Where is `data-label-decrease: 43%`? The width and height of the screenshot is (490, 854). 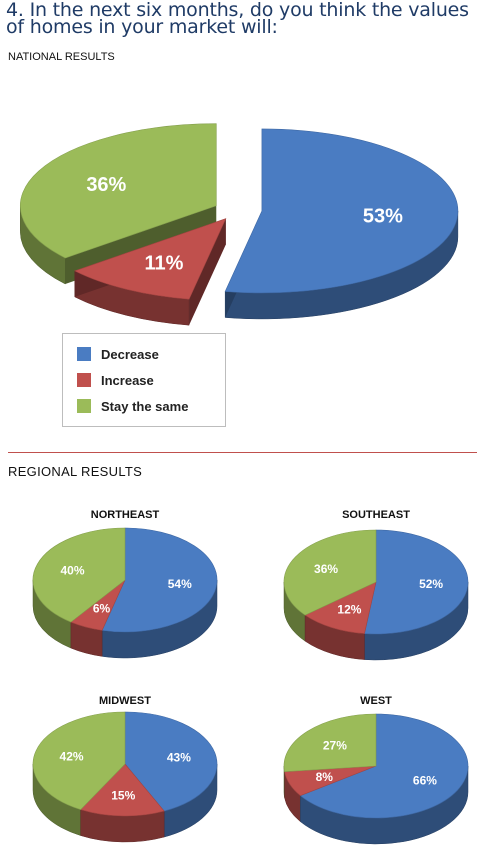 data-label-decrease: 43% is located at coordinates (179, 757).